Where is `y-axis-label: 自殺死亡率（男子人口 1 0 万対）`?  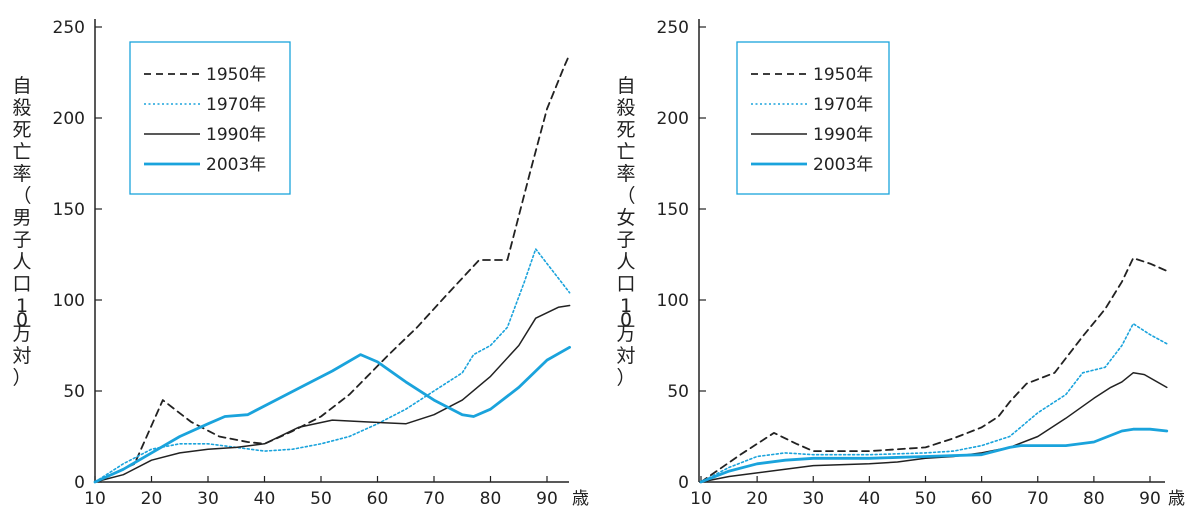
y-axis-label: 自殺死亡率（男子人口 1 0 万対） is located at coordinates (21, 232).